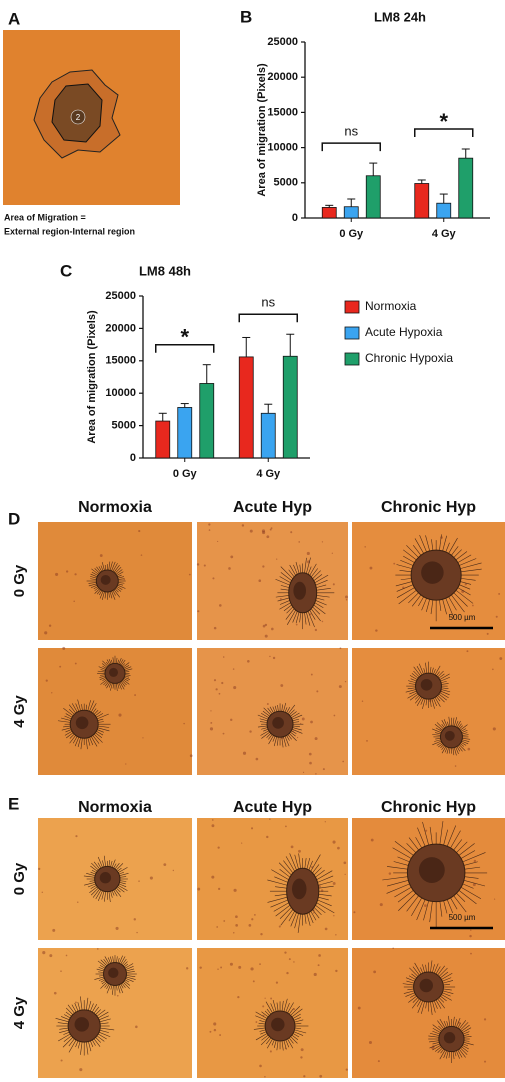 This screenshot has height=1082, width=505. Describe the element at coordinates (295, 218) in the screenshot. I see `y-tick-label: 0` at that location.